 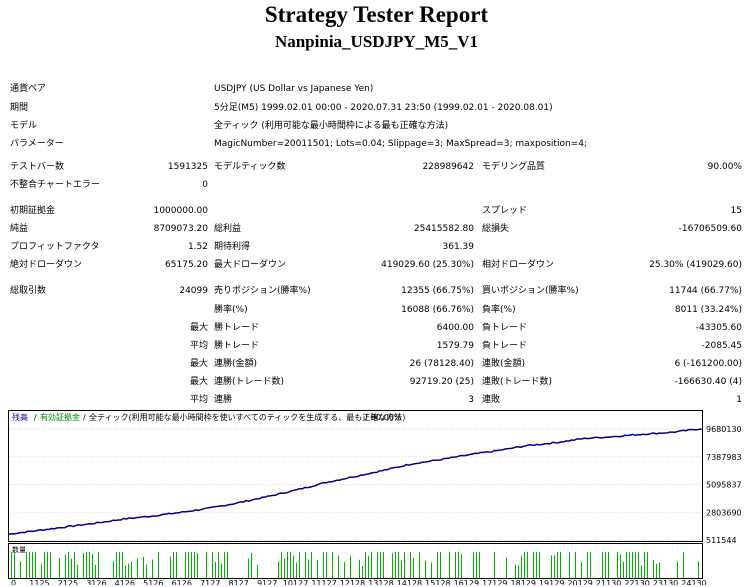 I want to click on info-label-parameters: パラメーター, so click(x=37, y=144).